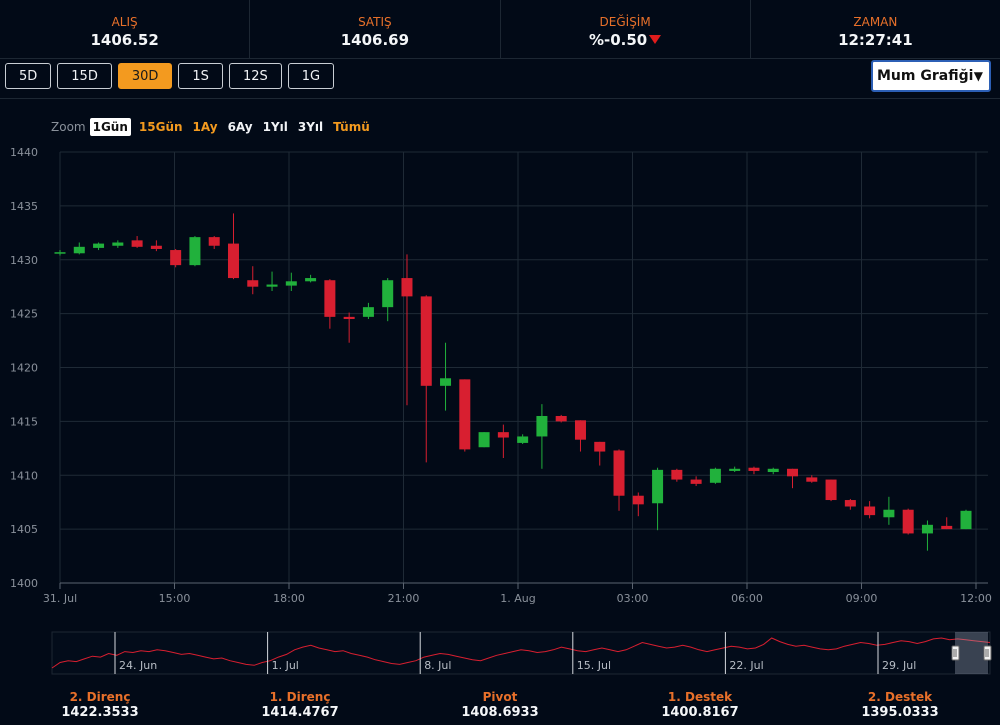  What do you see at coordinates (375, 22) in the screenshot?
I see `quote-label: SATIŞ` at bounding box center [375, 22].